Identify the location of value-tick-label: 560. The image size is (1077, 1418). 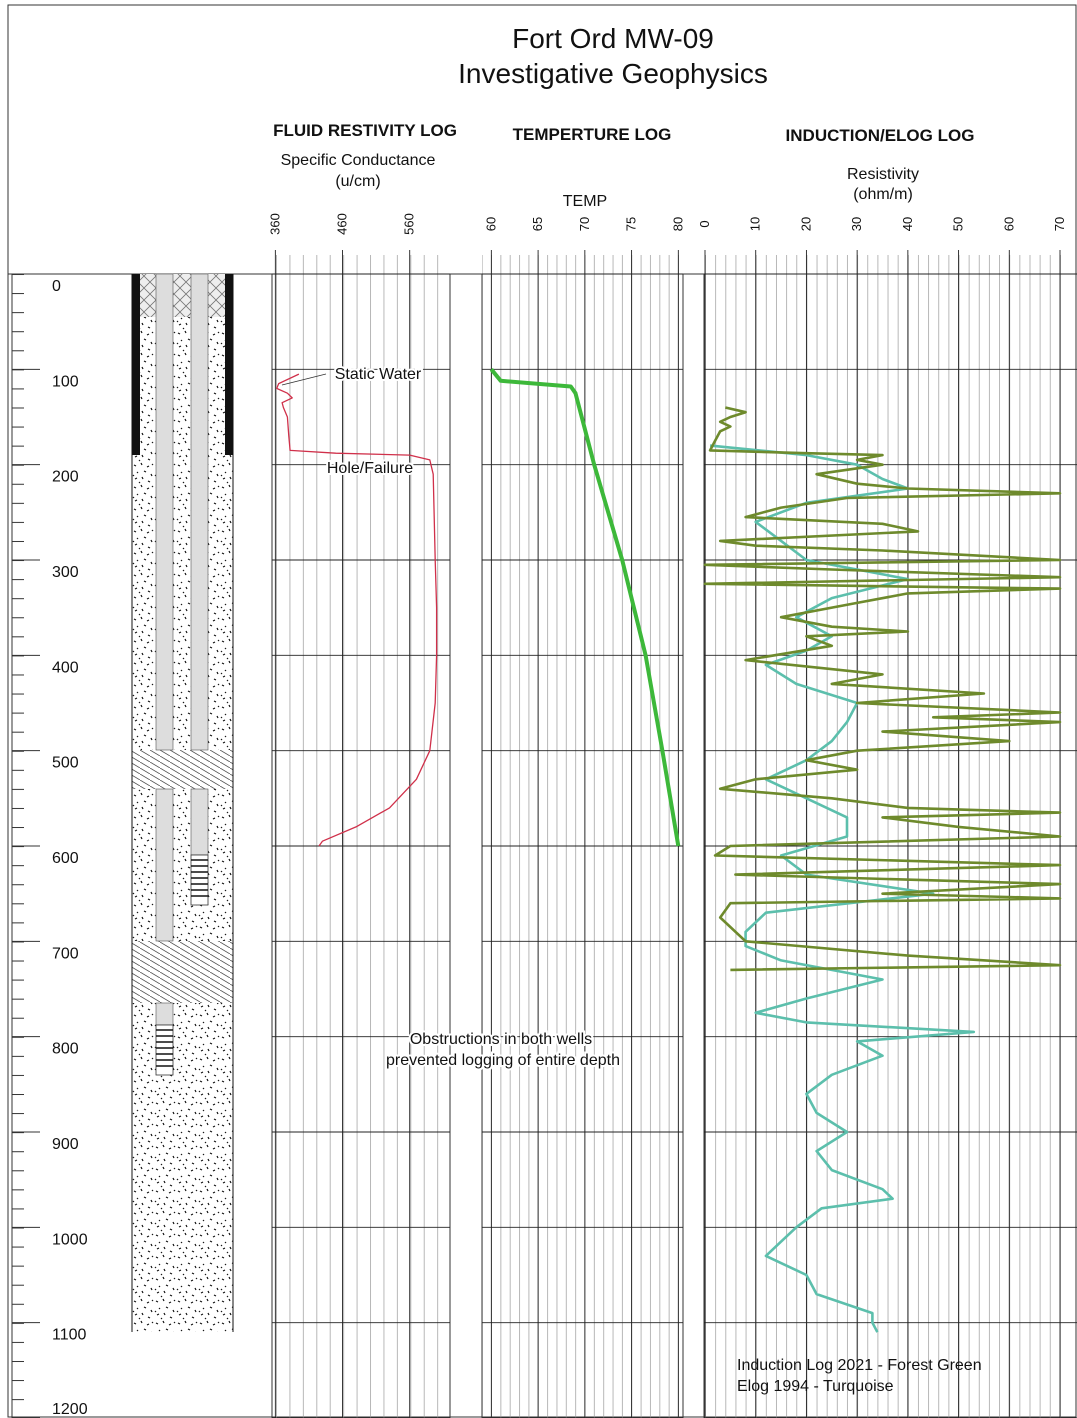
(409, 224).